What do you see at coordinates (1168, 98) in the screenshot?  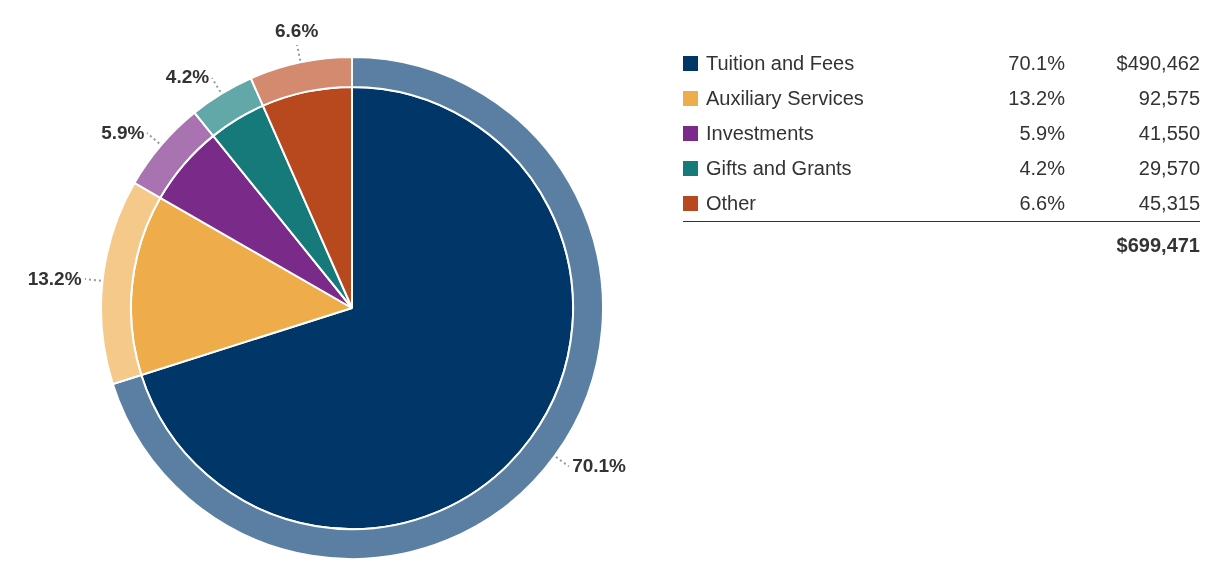 I see `text: 92,575` at bounding box center [1168, 98].